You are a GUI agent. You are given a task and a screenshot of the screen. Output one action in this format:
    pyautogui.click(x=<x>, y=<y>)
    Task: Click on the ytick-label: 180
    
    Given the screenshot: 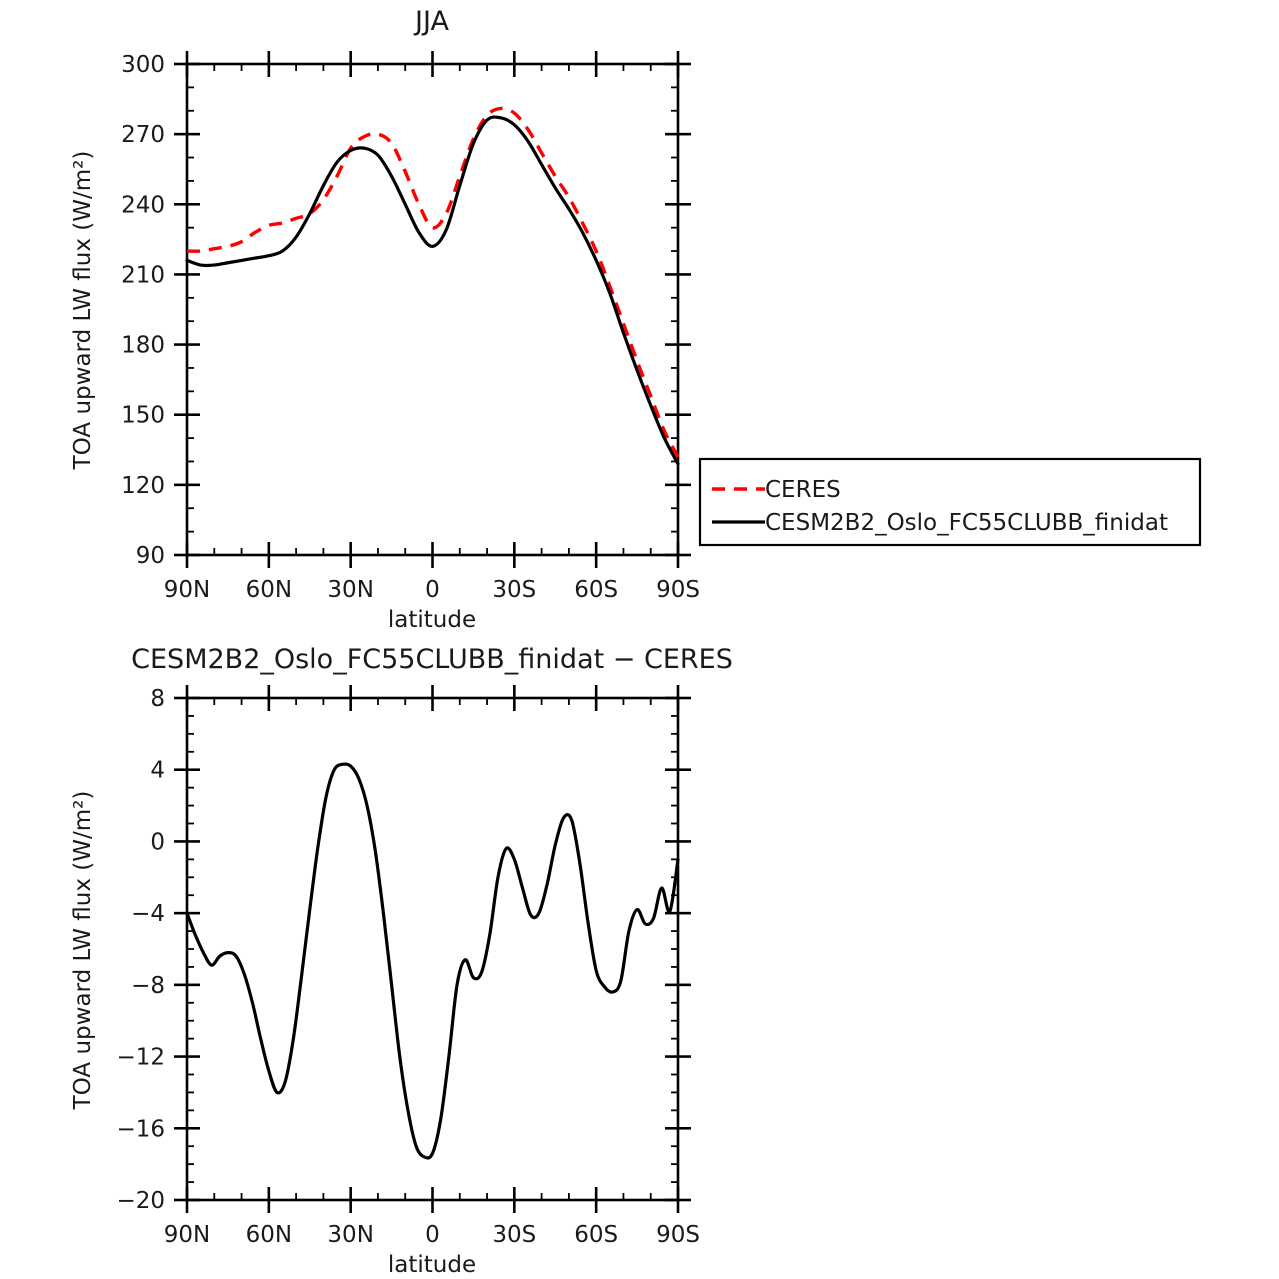 What is the action you would take?
    pyautogui.click(x=143, y=346)
    